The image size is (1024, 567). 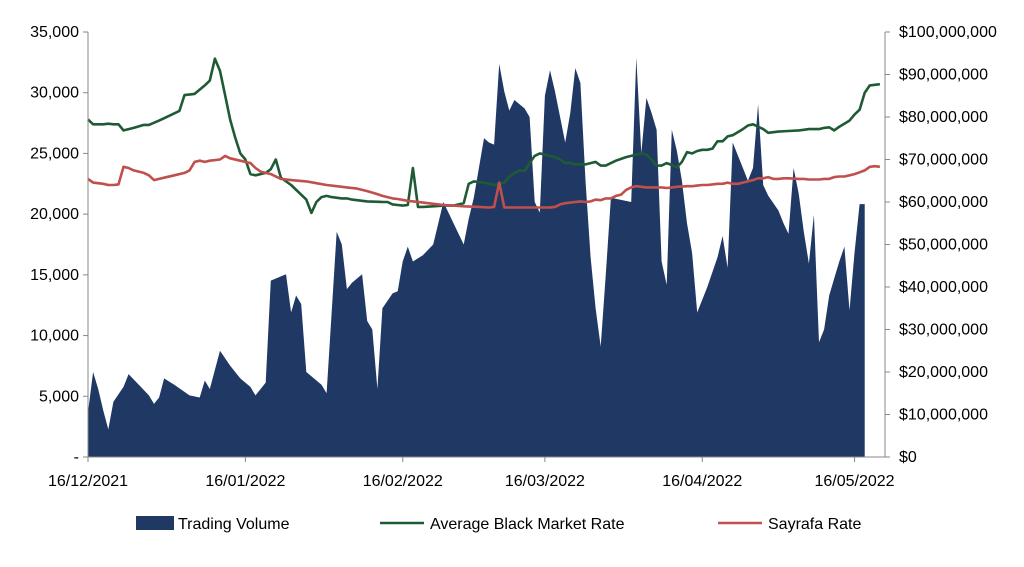 What do you see at coordinates (527, 524) in the screenshot?
I see `legend-label-average-black-market-rate: Average Black Market Rate` at bounding box center [527, 524].